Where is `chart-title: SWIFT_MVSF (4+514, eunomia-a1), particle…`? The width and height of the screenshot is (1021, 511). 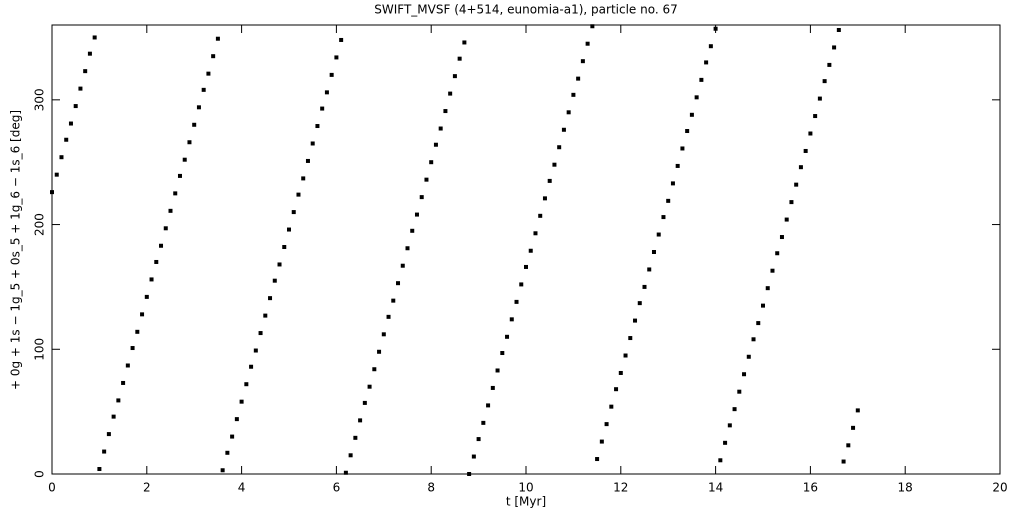 chart-title: SWIFT_MVSF (4+514, eunomia-a1), particle… is located at coordinates (526, 10).